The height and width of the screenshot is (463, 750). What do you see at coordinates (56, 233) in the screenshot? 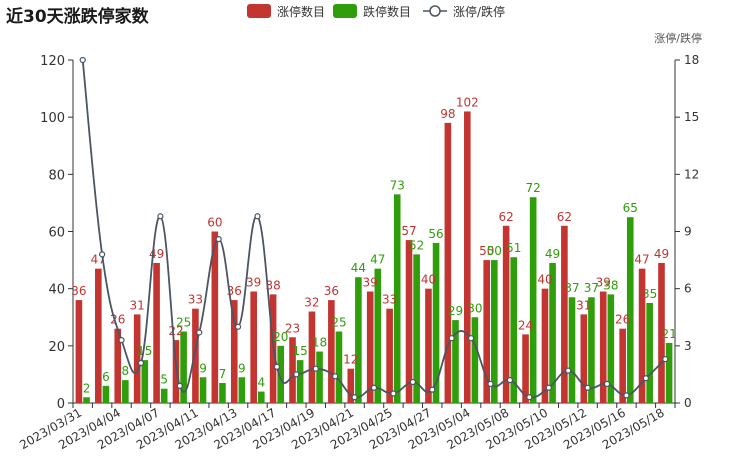
I see `y-left-tick-label: 60` at bounding box center [56, 233].